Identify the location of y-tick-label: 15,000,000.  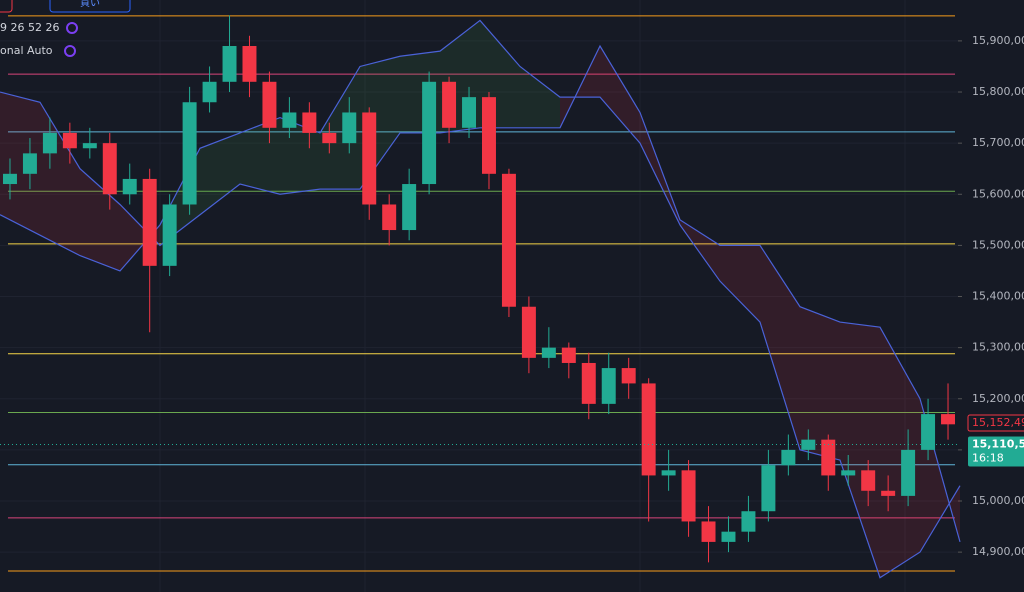
(998, 500).